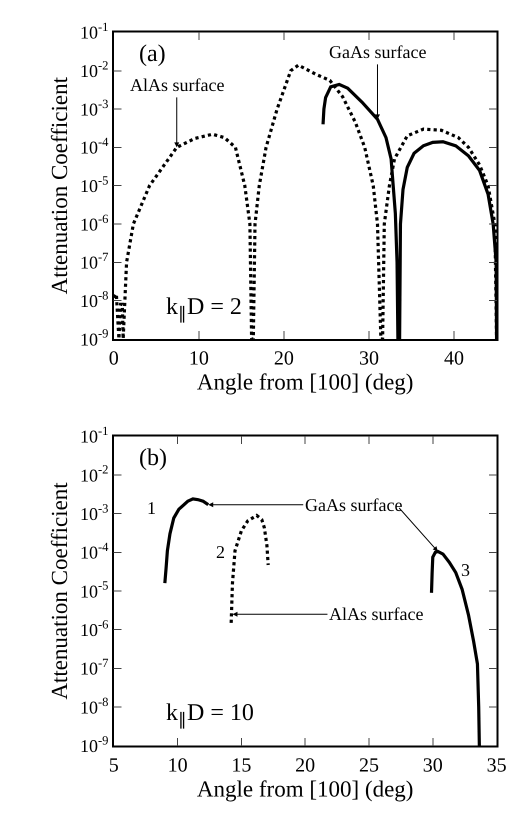 This screenshot has height=818, width=526. Describe the element at coordinates (113, 359) in the screenshot. I see `x-tick-label: 0` at that location.